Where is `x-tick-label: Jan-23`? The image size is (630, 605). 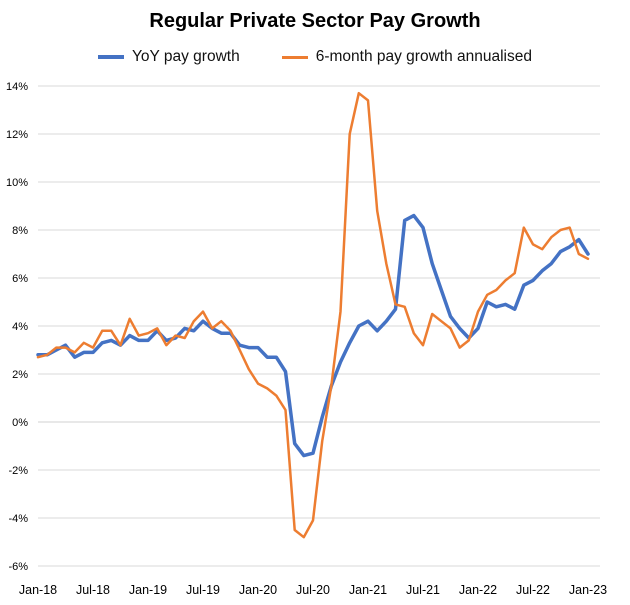 x-tick-label: Jan-23 is located at coordinates (588, 590).